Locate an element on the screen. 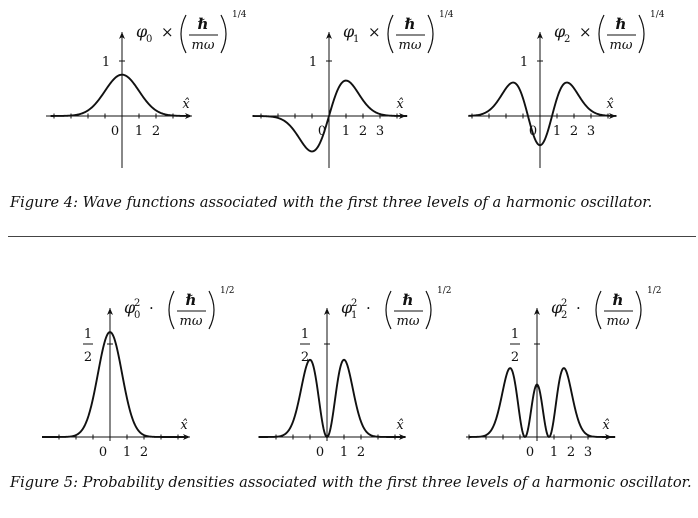 The width and height of the screenshot is (698, 518). fig5-panel2-tick-label-1: 1 is located at coordinates (554, 452).